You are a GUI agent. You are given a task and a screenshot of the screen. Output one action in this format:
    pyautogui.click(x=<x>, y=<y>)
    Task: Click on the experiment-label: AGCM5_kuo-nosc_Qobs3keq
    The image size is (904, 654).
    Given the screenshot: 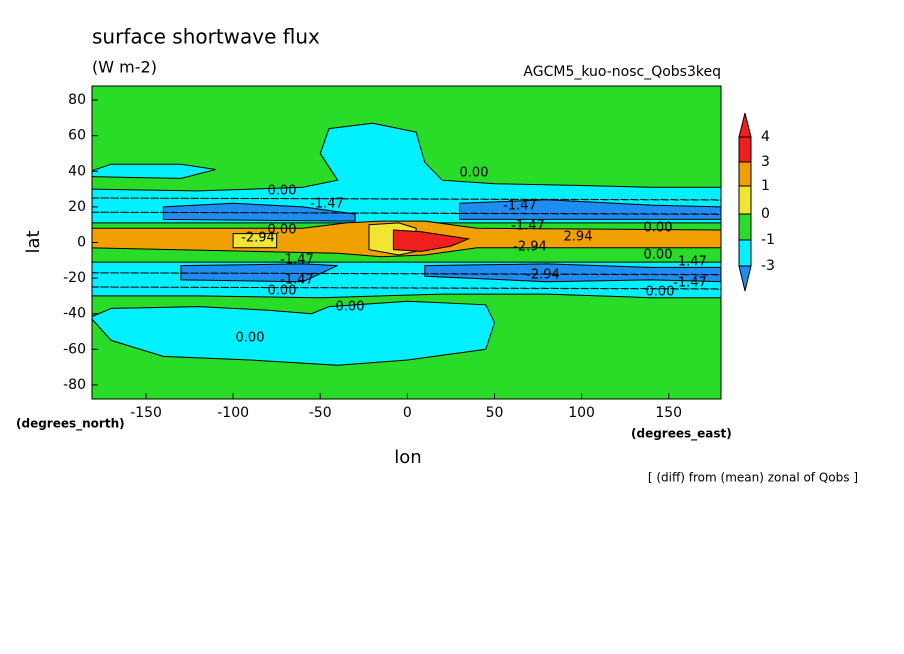 What is the action you would take?
    pyautogui.click(x=622, y=72)
    